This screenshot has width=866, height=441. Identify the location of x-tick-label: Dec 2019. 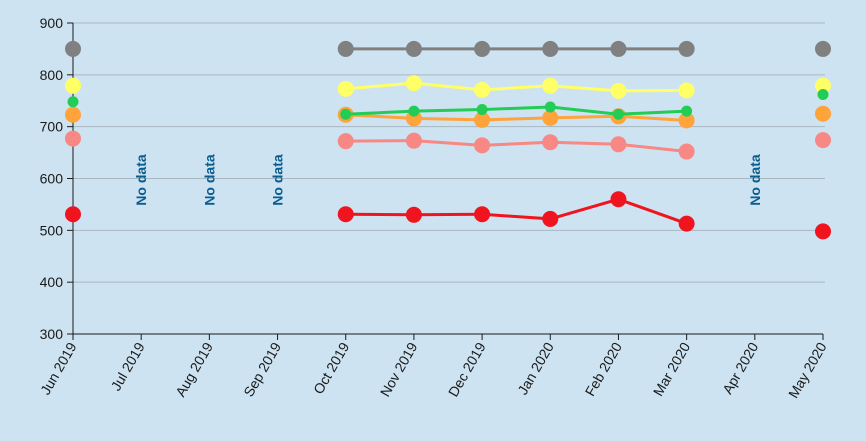
(467, 369).